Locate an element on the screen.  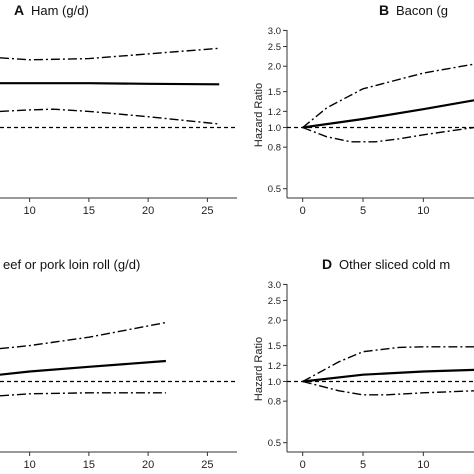
panel-b-y-tick-label: 2.5 is located at coordinates (274, 47).